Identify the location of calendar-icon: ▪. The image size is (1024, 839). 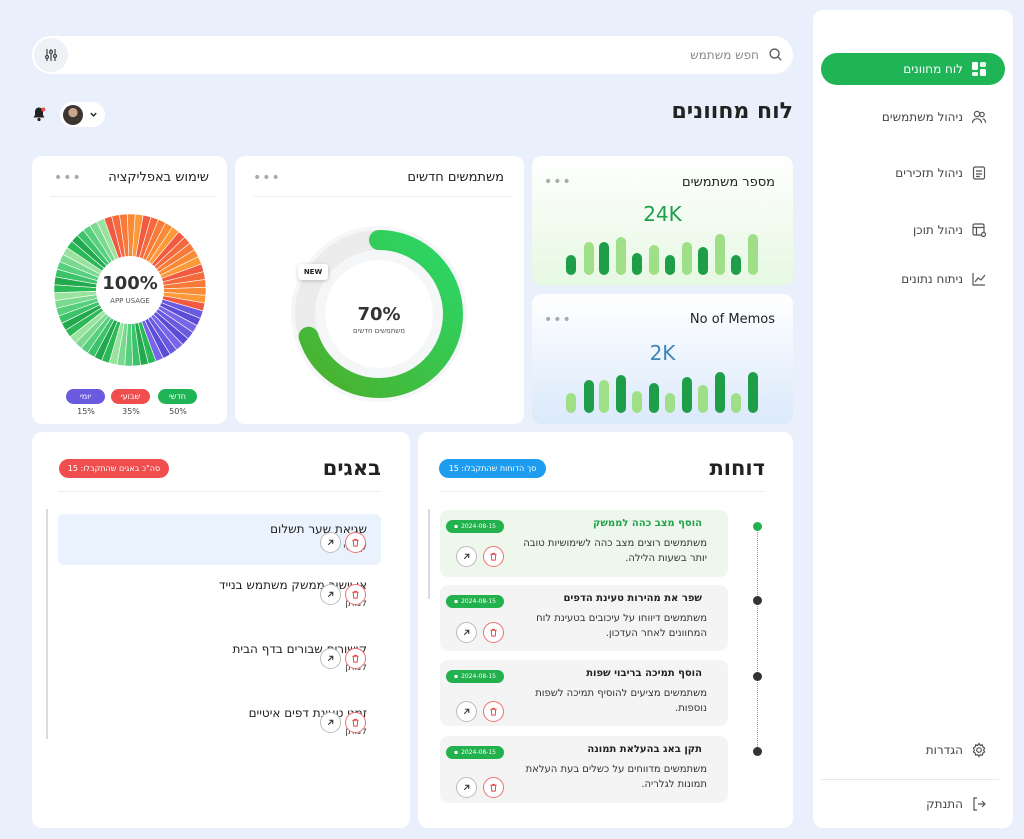
(456, 526).